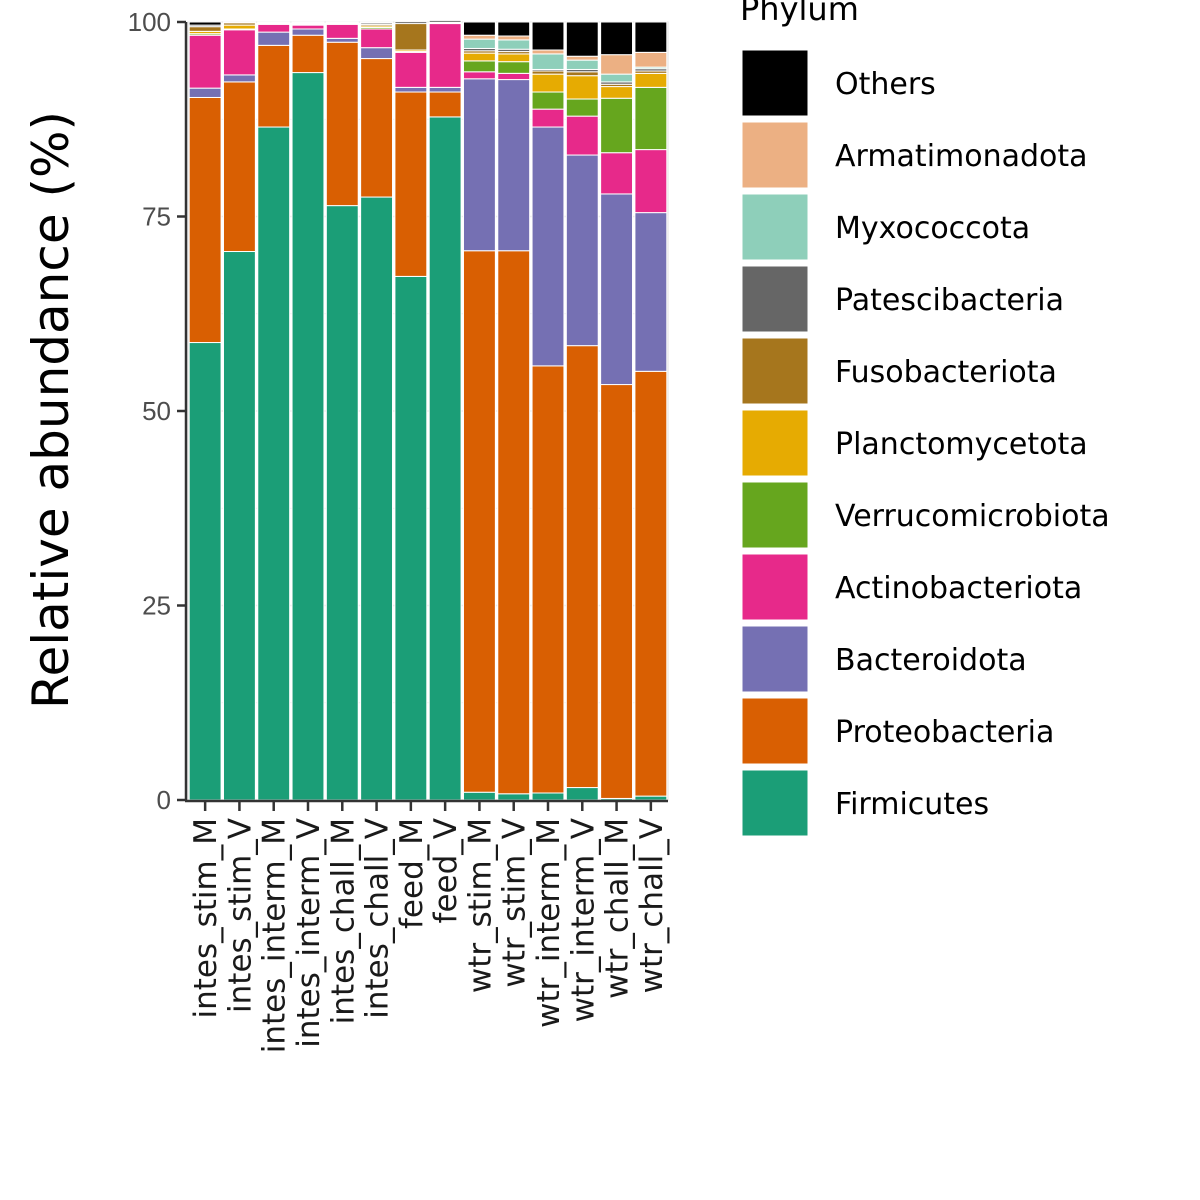 Image resolution: width=1200 pixels, height=1200 pixels. I want to click on legend-item-planctomycetota: Planctomycetota, so click(914, 443).